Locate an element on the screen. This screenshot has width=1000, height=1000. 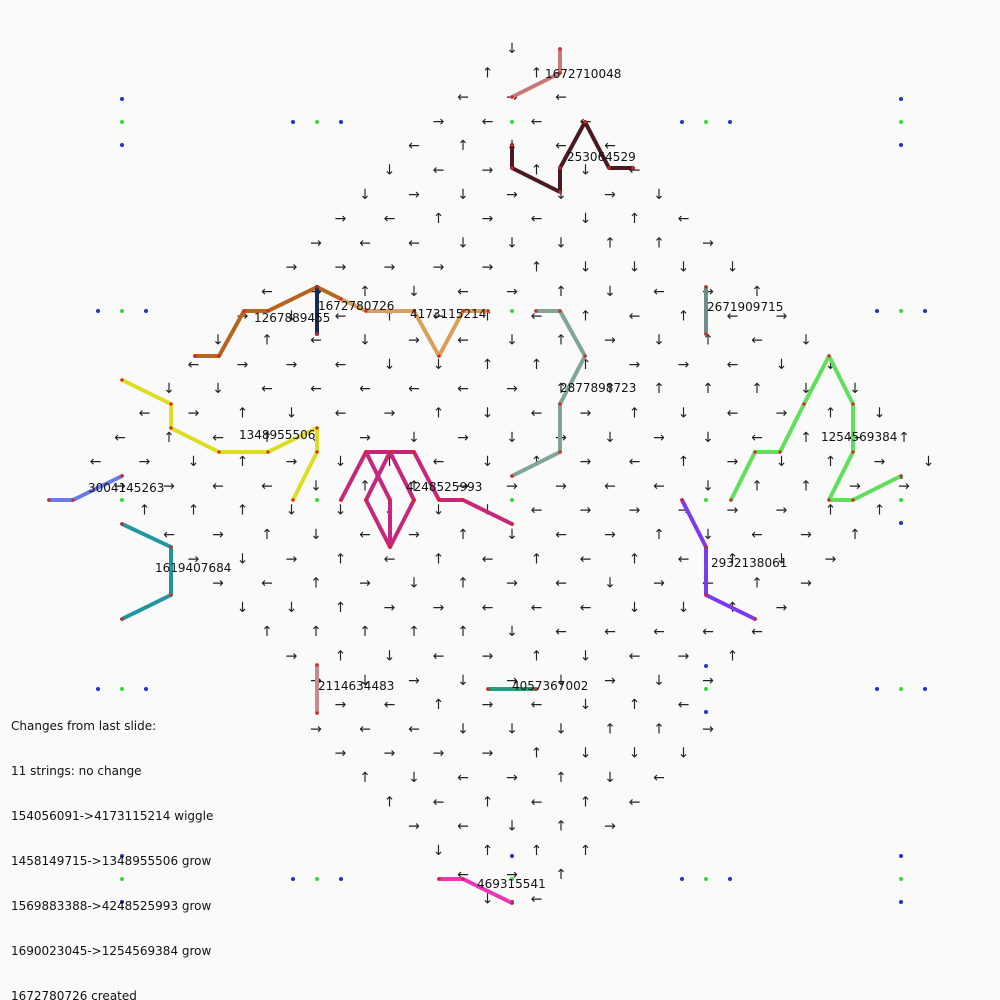
changes-line: 11 strings: no change is located at coordinates (76, 771).